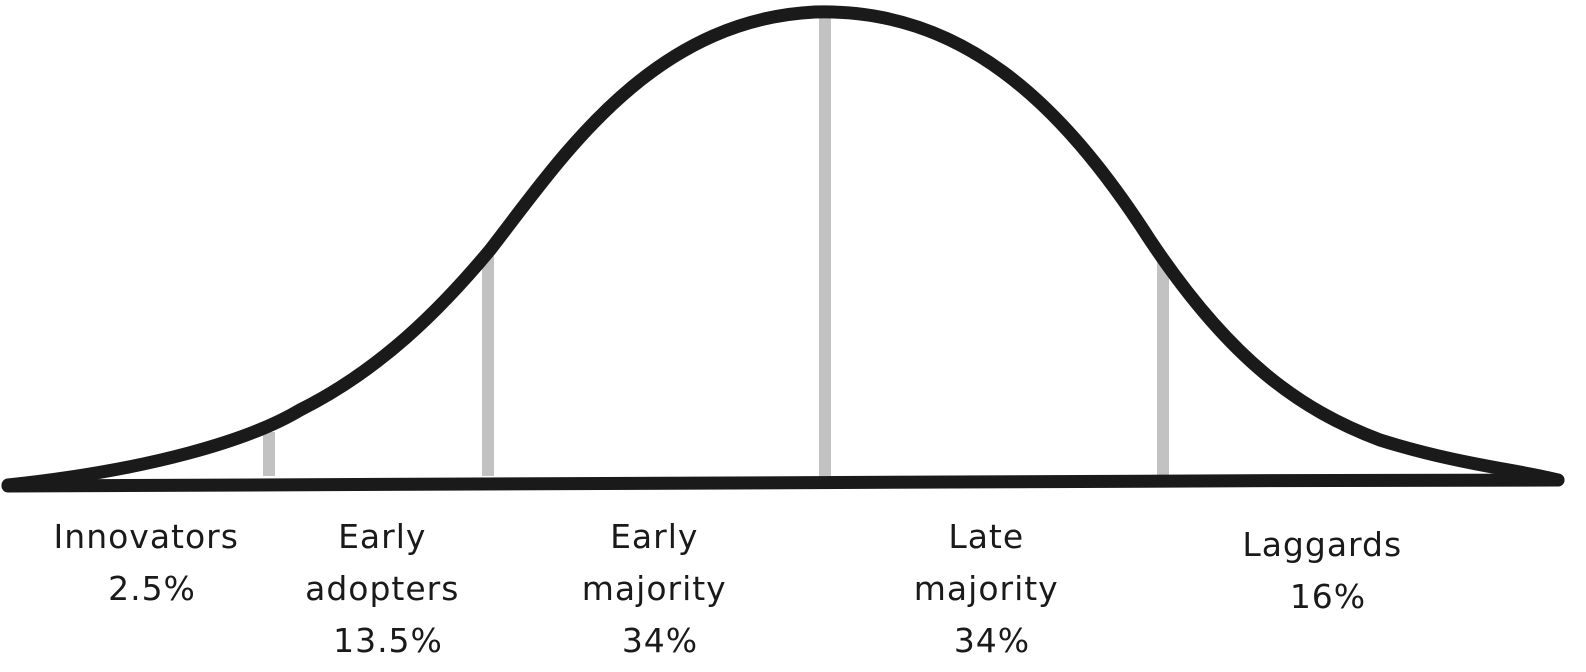  What do you see at coordinates (783, 483) in the screenshot?
I see `baseline-axis` at bounding box center [783, 483].